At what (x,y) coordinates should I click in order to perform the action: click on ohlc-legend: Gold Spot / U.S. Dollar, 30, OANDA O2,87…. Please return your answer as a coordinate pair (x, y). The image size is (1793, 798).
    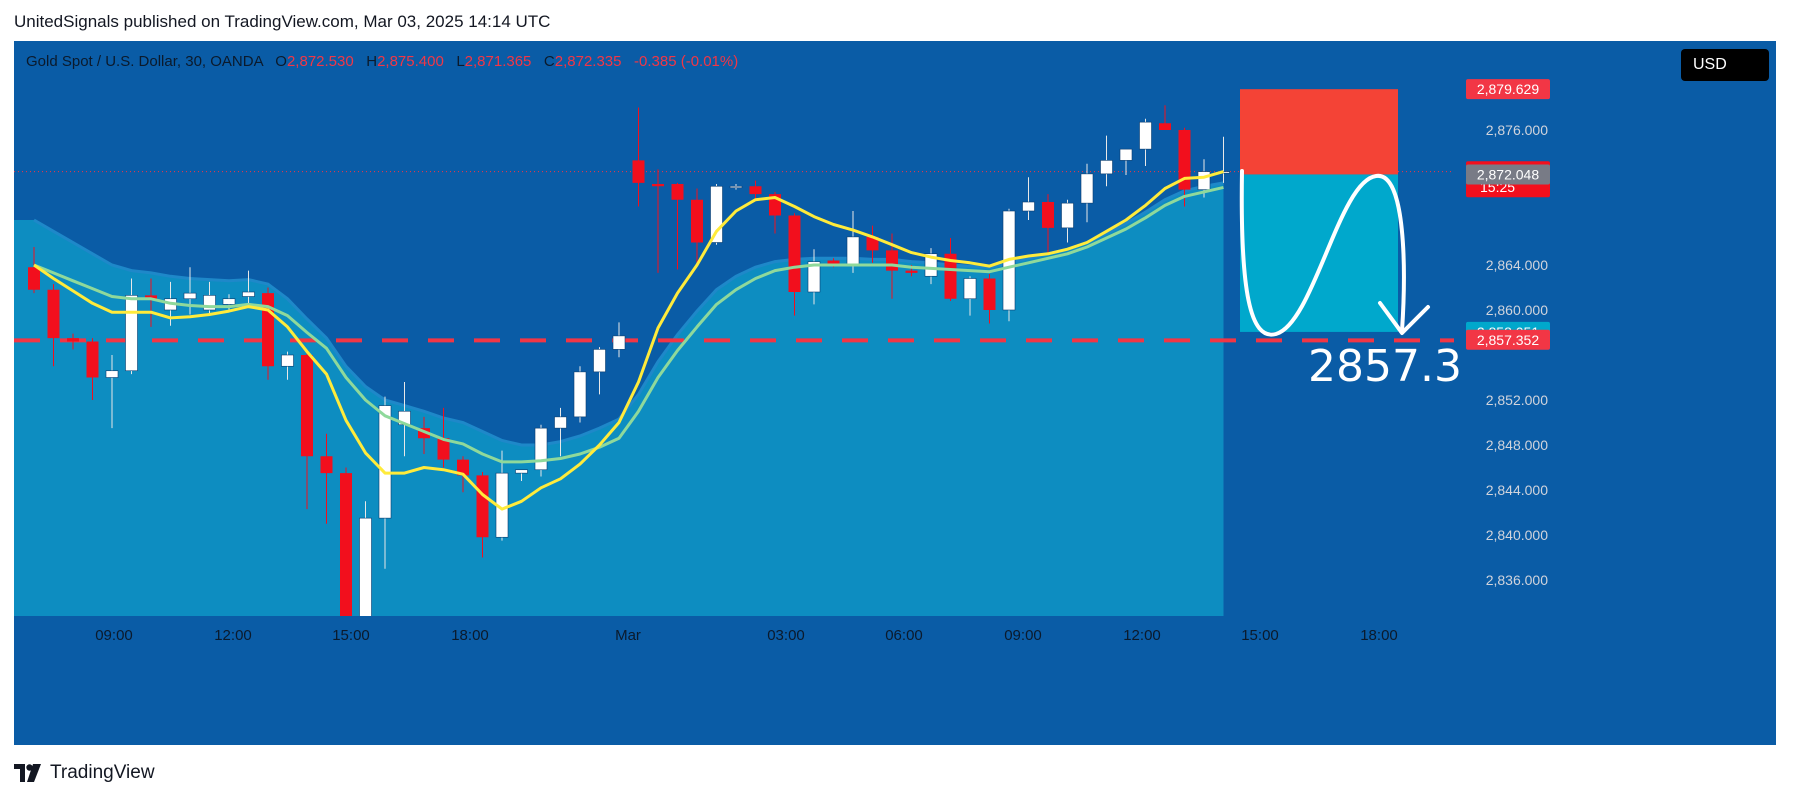
    Looking at the image, I should click on (382, 61).